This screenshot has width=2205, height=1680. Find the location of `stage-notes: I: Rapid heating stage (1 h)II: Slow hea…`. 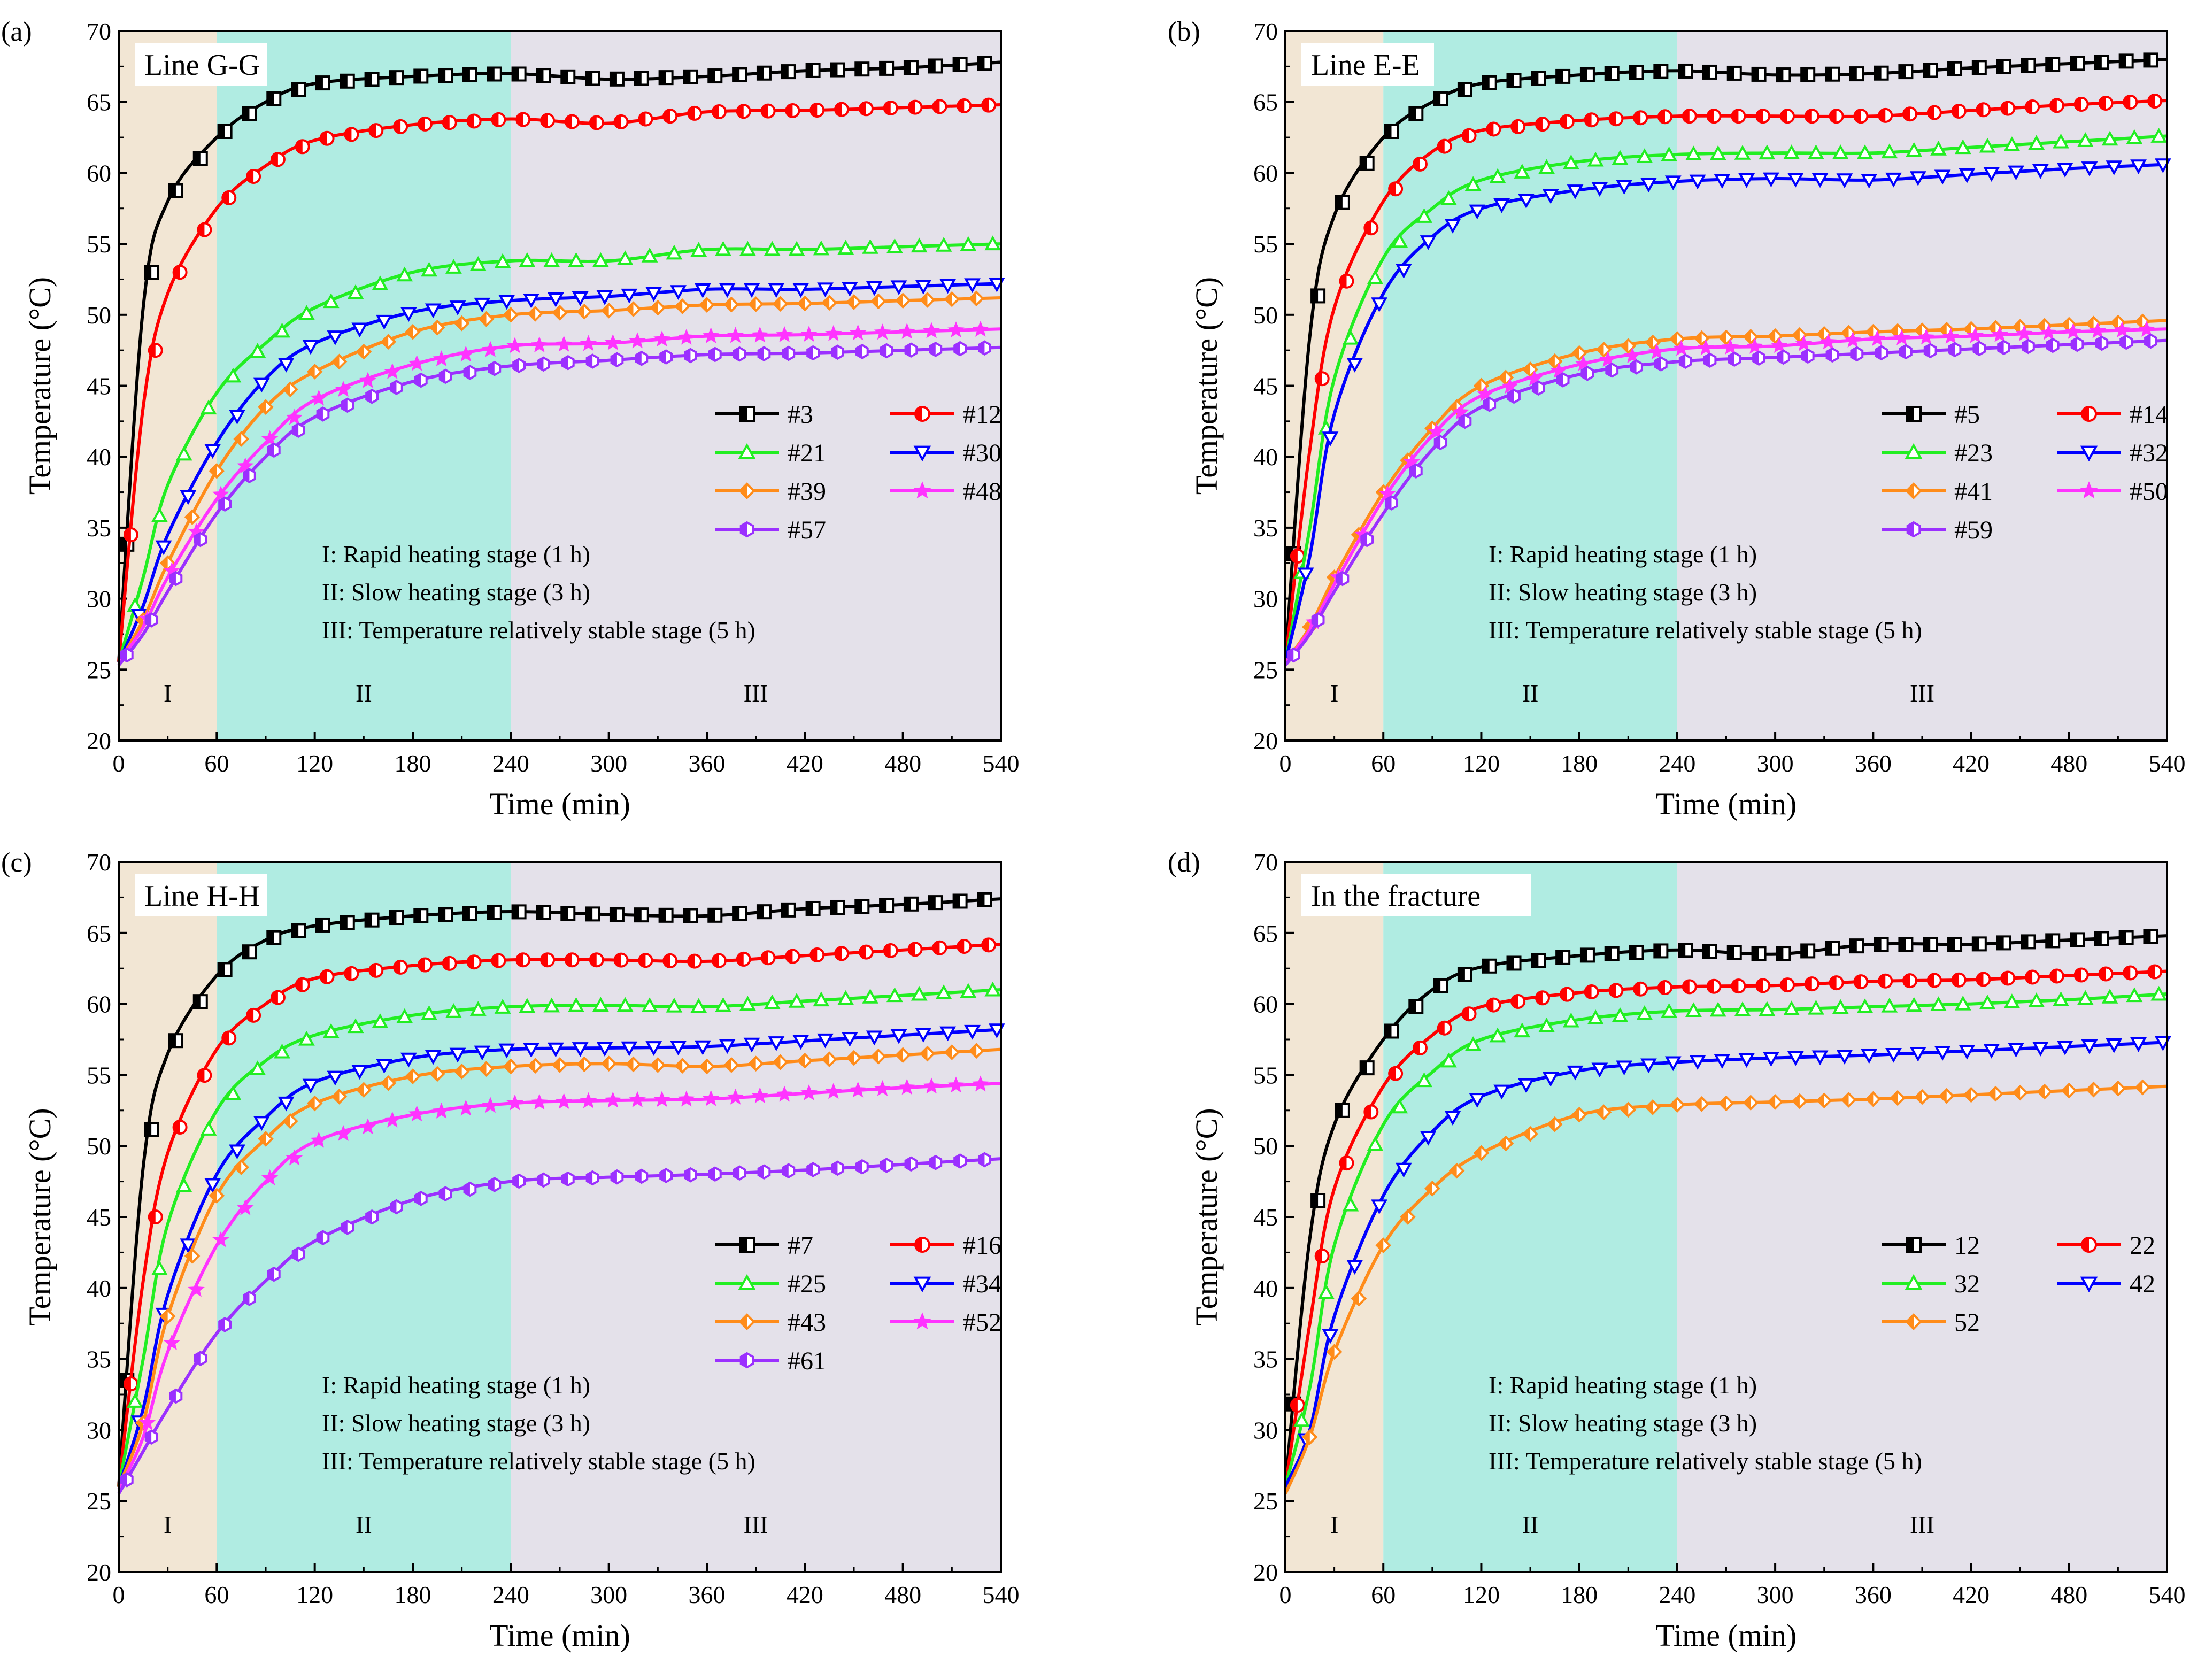

stage-notes: I: Rapid heating stage (1 h)II: Slow hea… is located at coordinates (538, 1423).